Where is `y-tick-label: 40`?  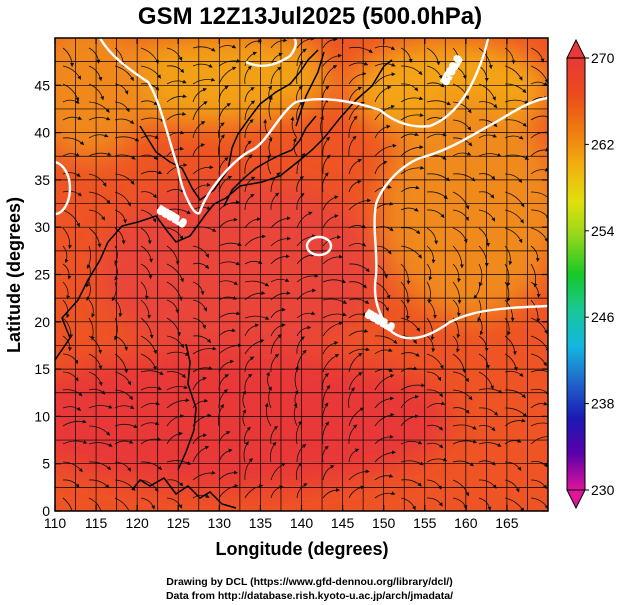 y-tick-label: 40 is located at coordinates (42, 133).